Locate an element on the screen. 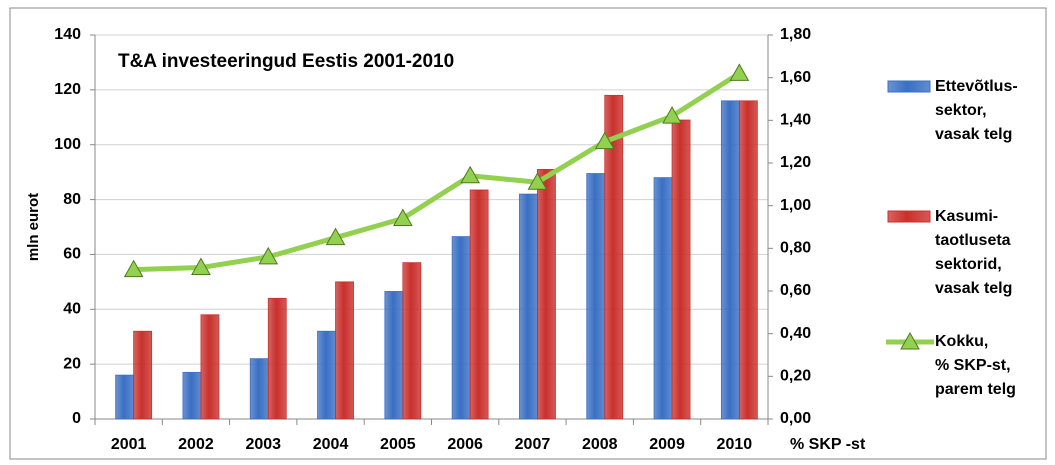  legend-label: Ettevõtlus- sektor, vasak telg is located at coordinates (976, 110).